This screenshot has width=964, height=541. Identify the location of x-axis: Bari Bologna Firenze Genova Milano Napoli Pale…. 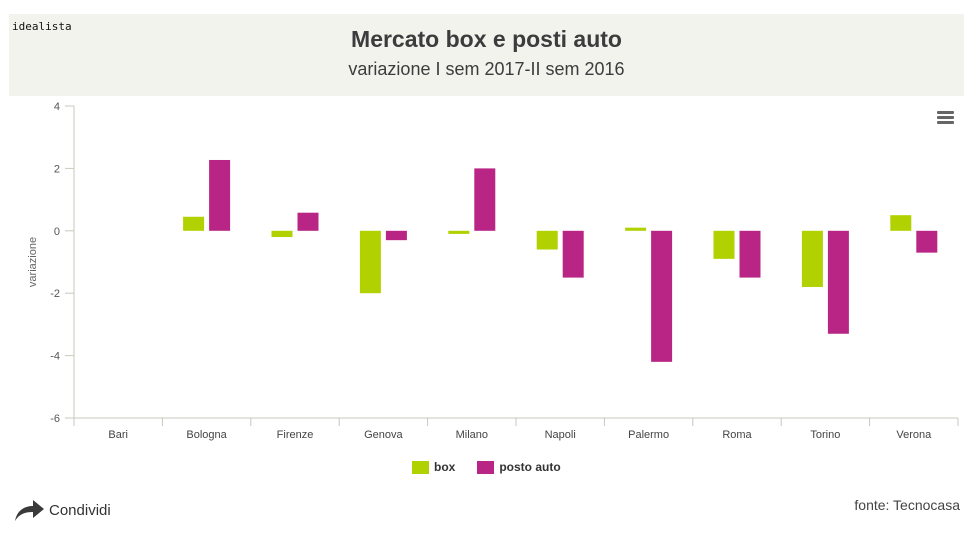
(512, 429).